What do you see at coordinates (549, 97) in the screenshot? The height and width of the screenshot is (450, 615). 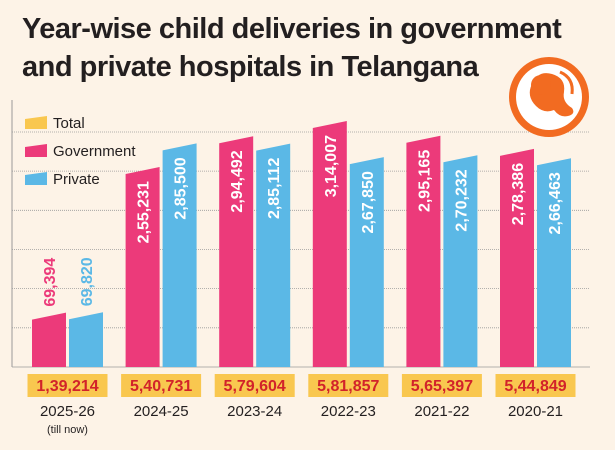 I see `baby-fetus-icon` at bounding box center [549, 97].